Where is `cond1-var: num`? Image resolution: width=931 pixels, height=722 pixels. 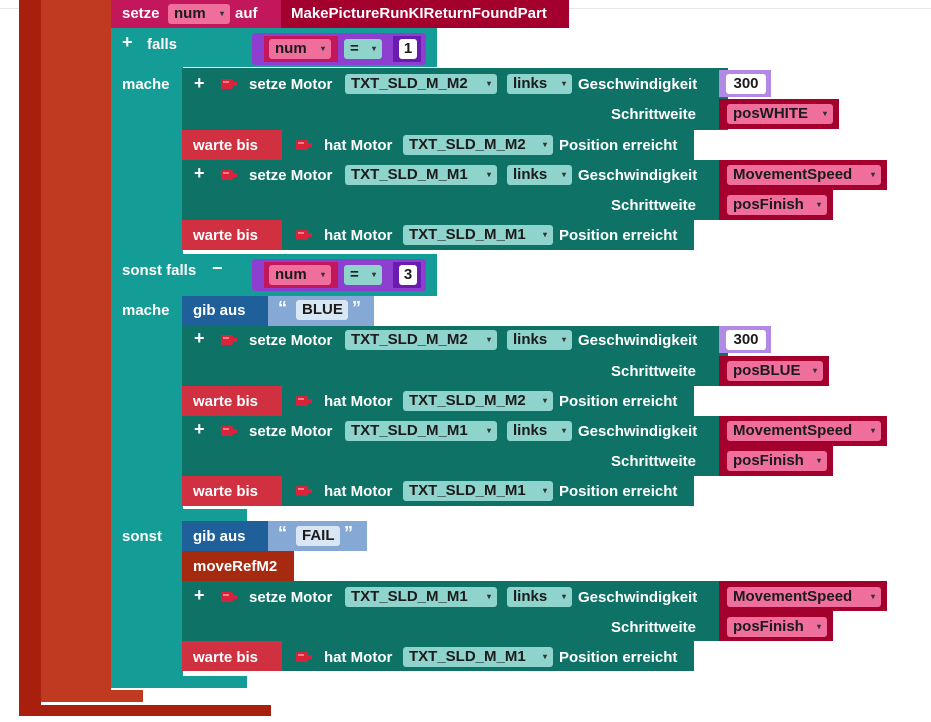
cond1-var: num is located at coordinates (291, 48).